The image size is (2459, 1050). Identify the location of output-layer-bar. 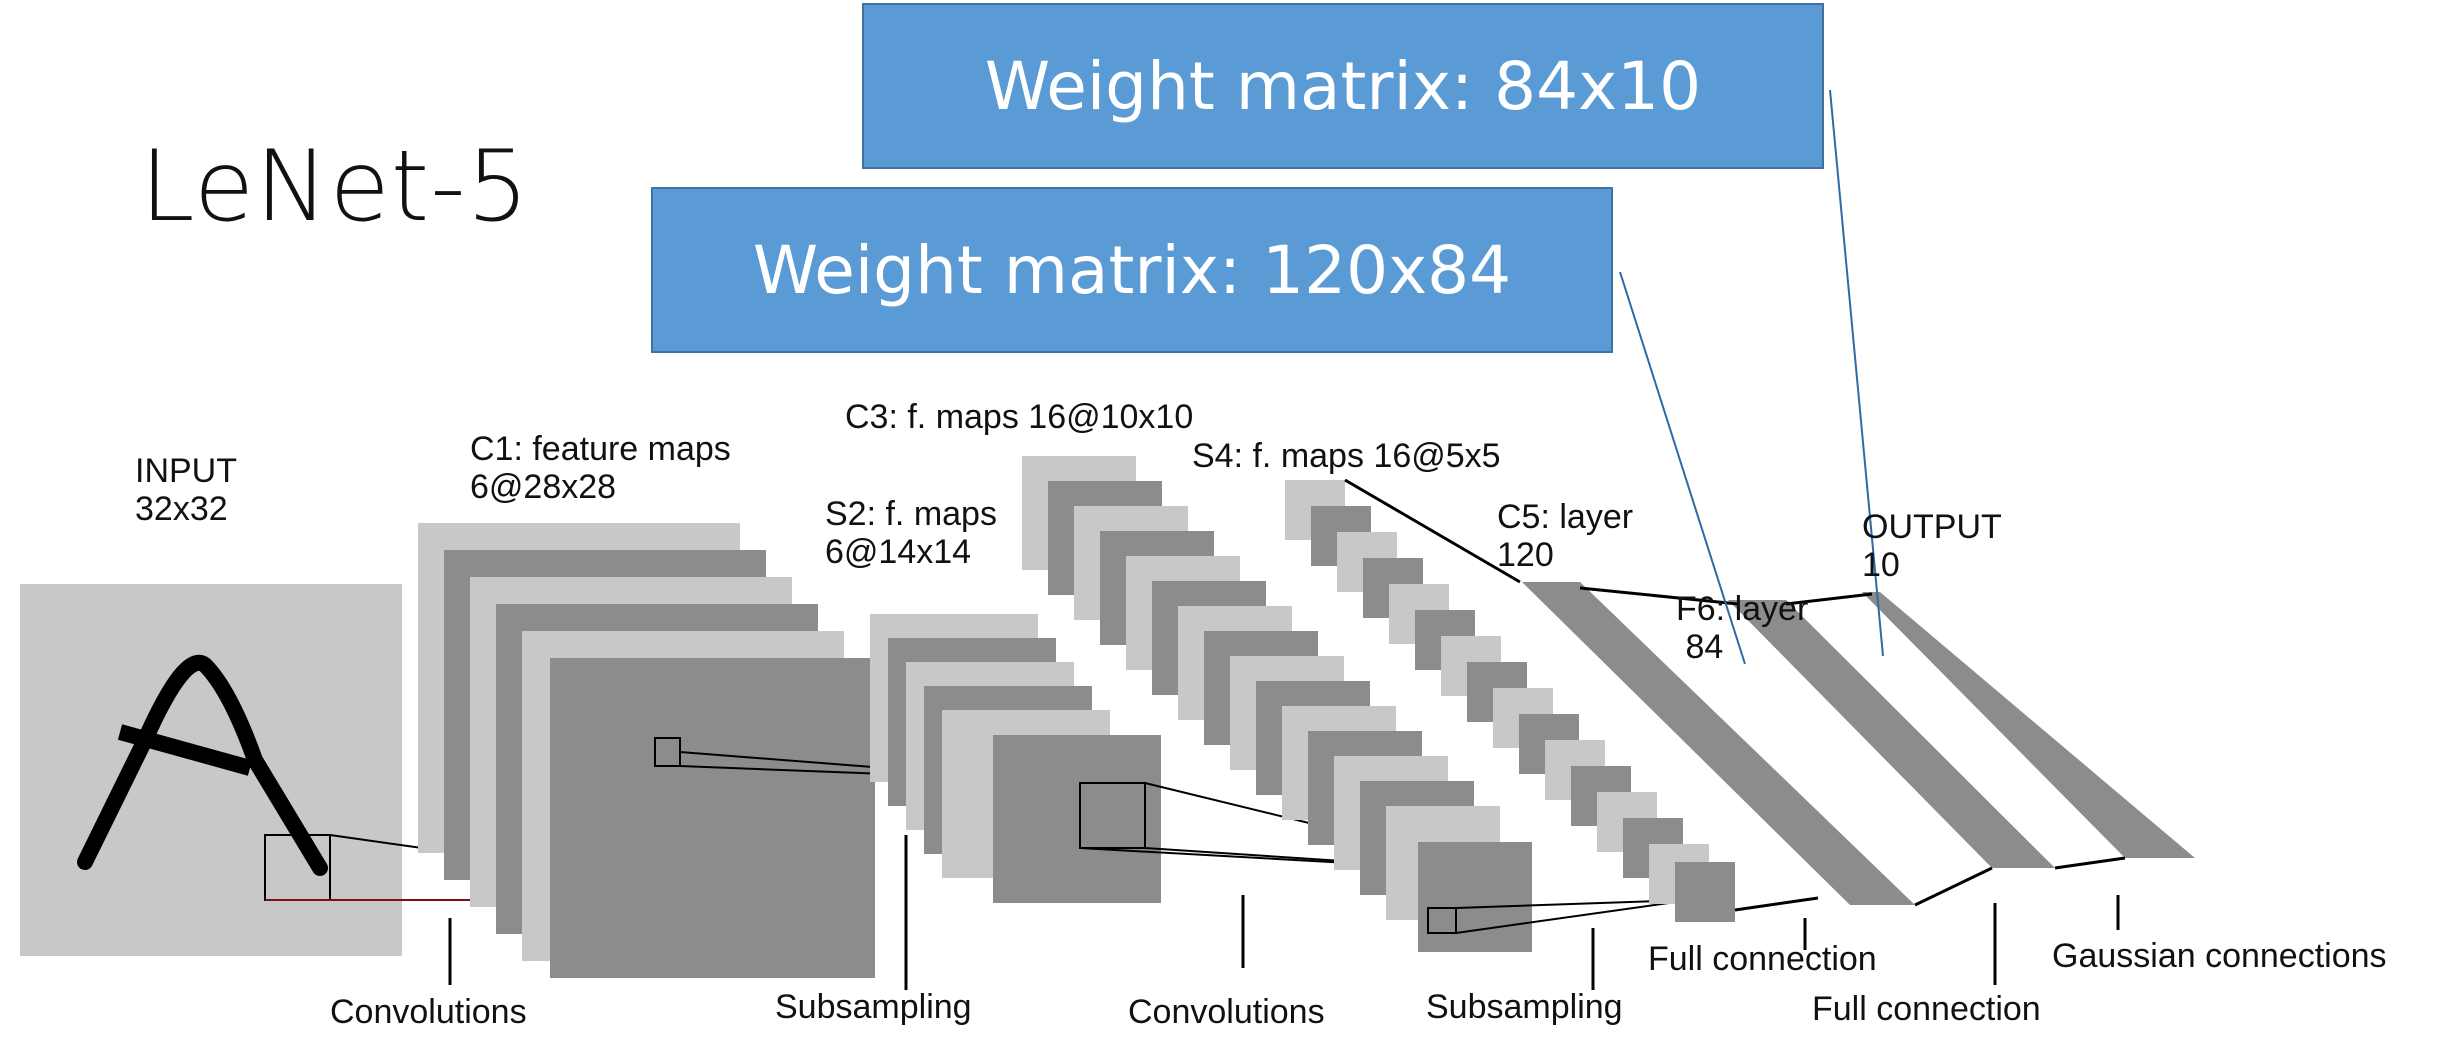
(2028, 725).